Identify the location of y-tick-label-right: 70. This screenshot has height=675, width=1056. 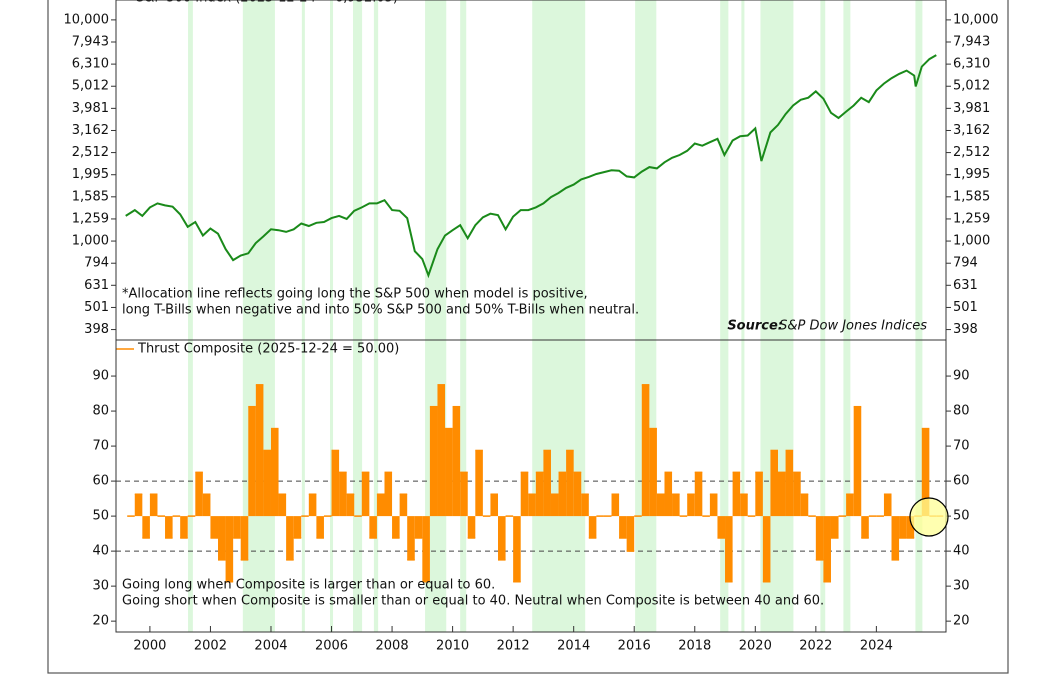
(961, 446).